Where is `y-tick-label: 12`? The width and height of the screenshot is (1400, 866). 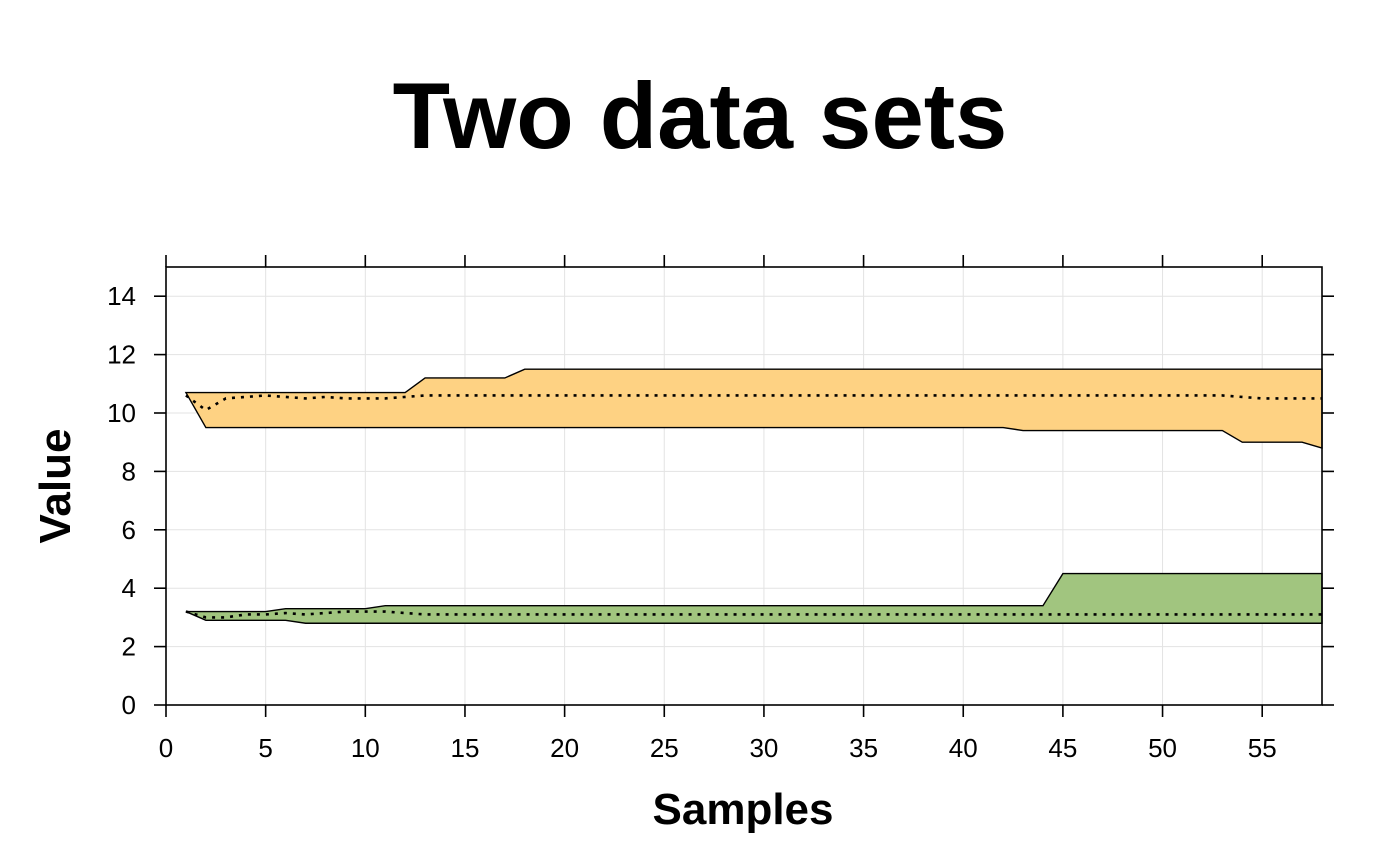 y-tick-label: 12 is located at coordinates (121, 355).